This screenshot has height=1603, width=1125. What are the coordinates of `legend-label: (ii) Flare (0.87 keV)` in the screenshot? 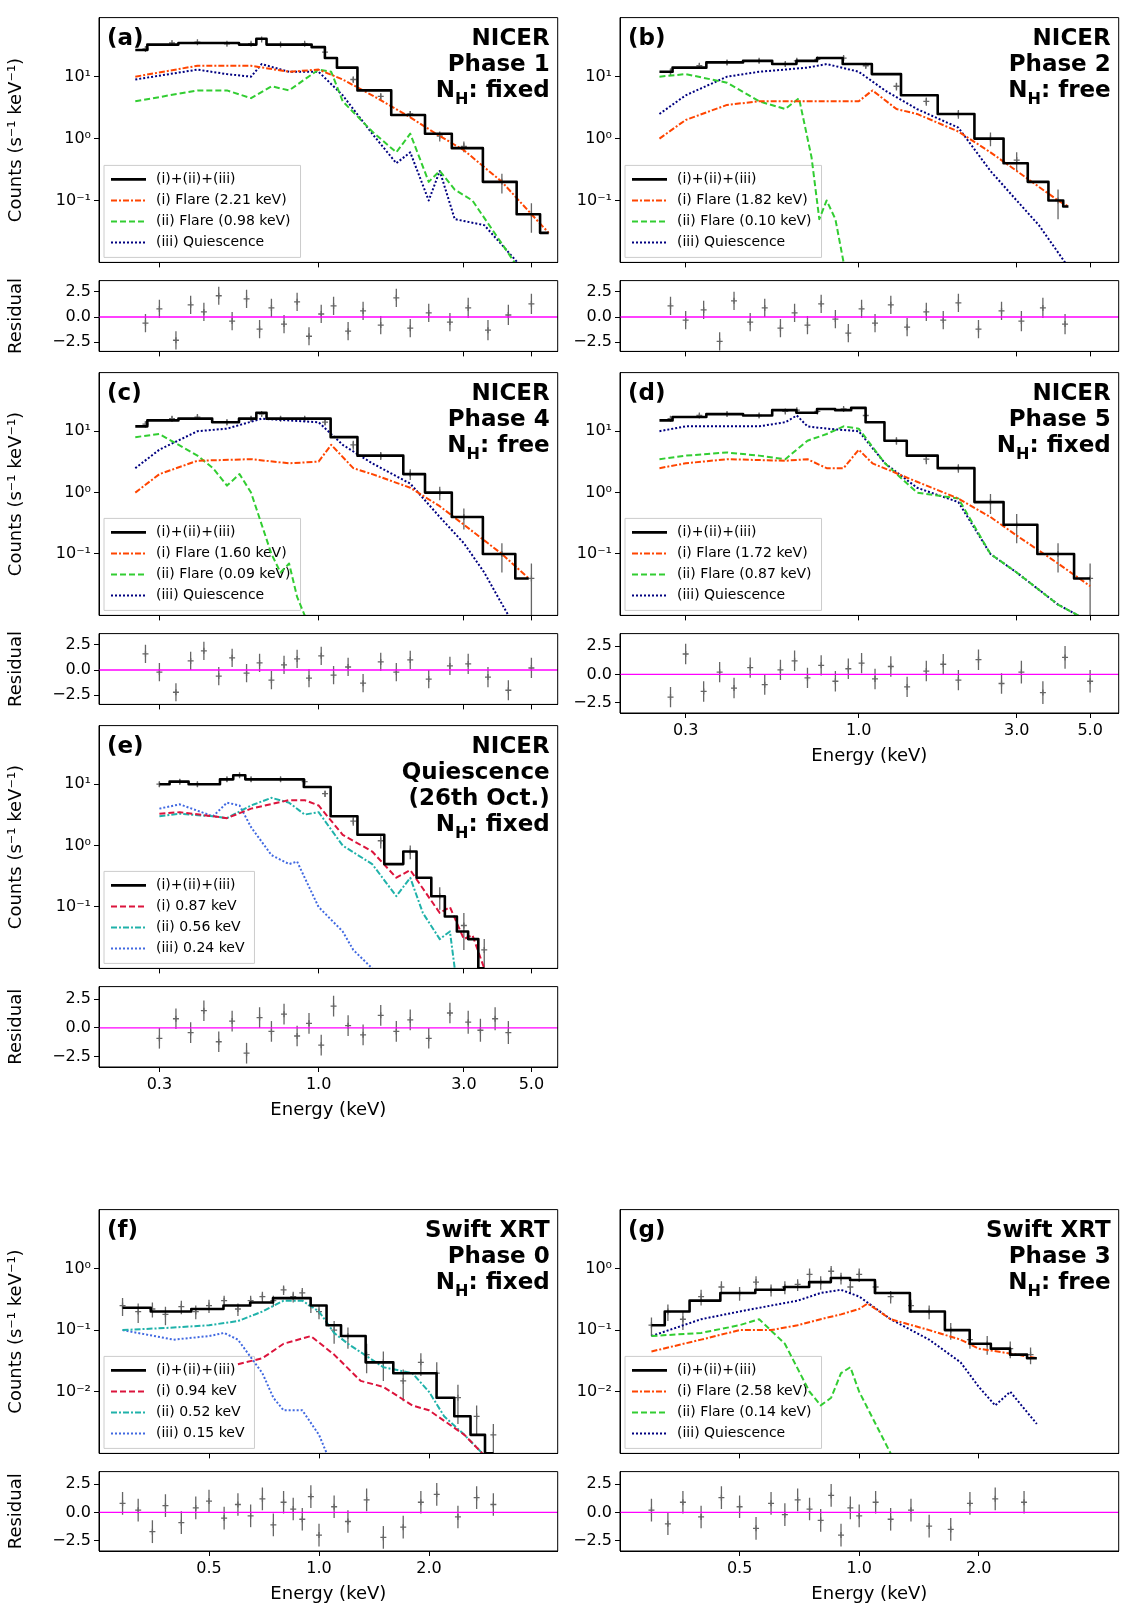 It's located at (744, 573).